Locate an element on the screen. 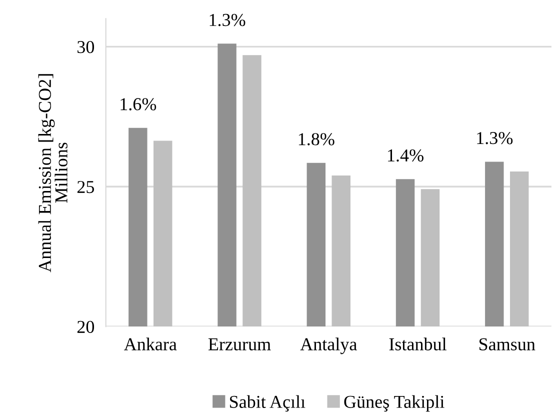  x-tick-label: Samsun is located at coordinates (507, 344).